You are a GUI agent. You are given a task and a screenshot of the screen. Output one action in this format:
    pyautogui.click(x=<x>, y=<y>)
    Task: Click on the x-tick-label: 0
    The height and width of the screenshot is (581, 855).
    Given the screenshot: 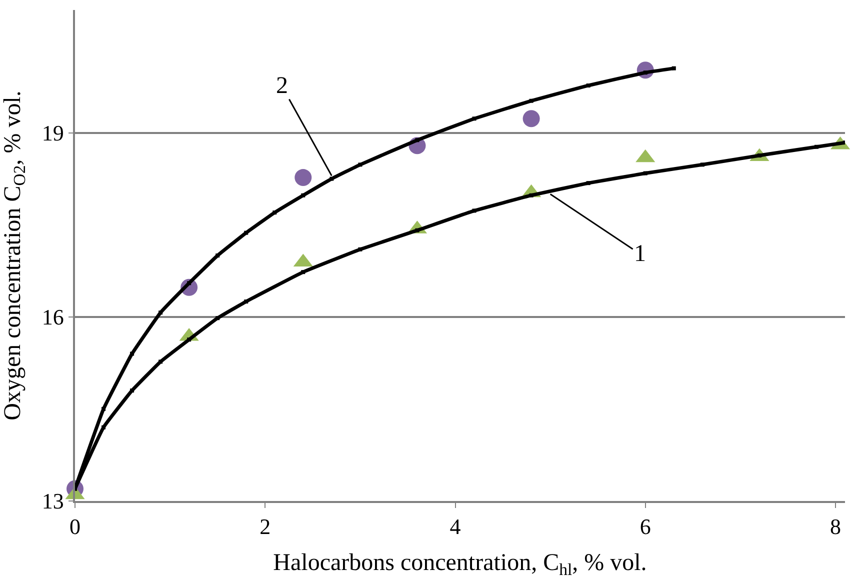 What is the action you would take?
    pyautogui.click(x=75, y=527)
    